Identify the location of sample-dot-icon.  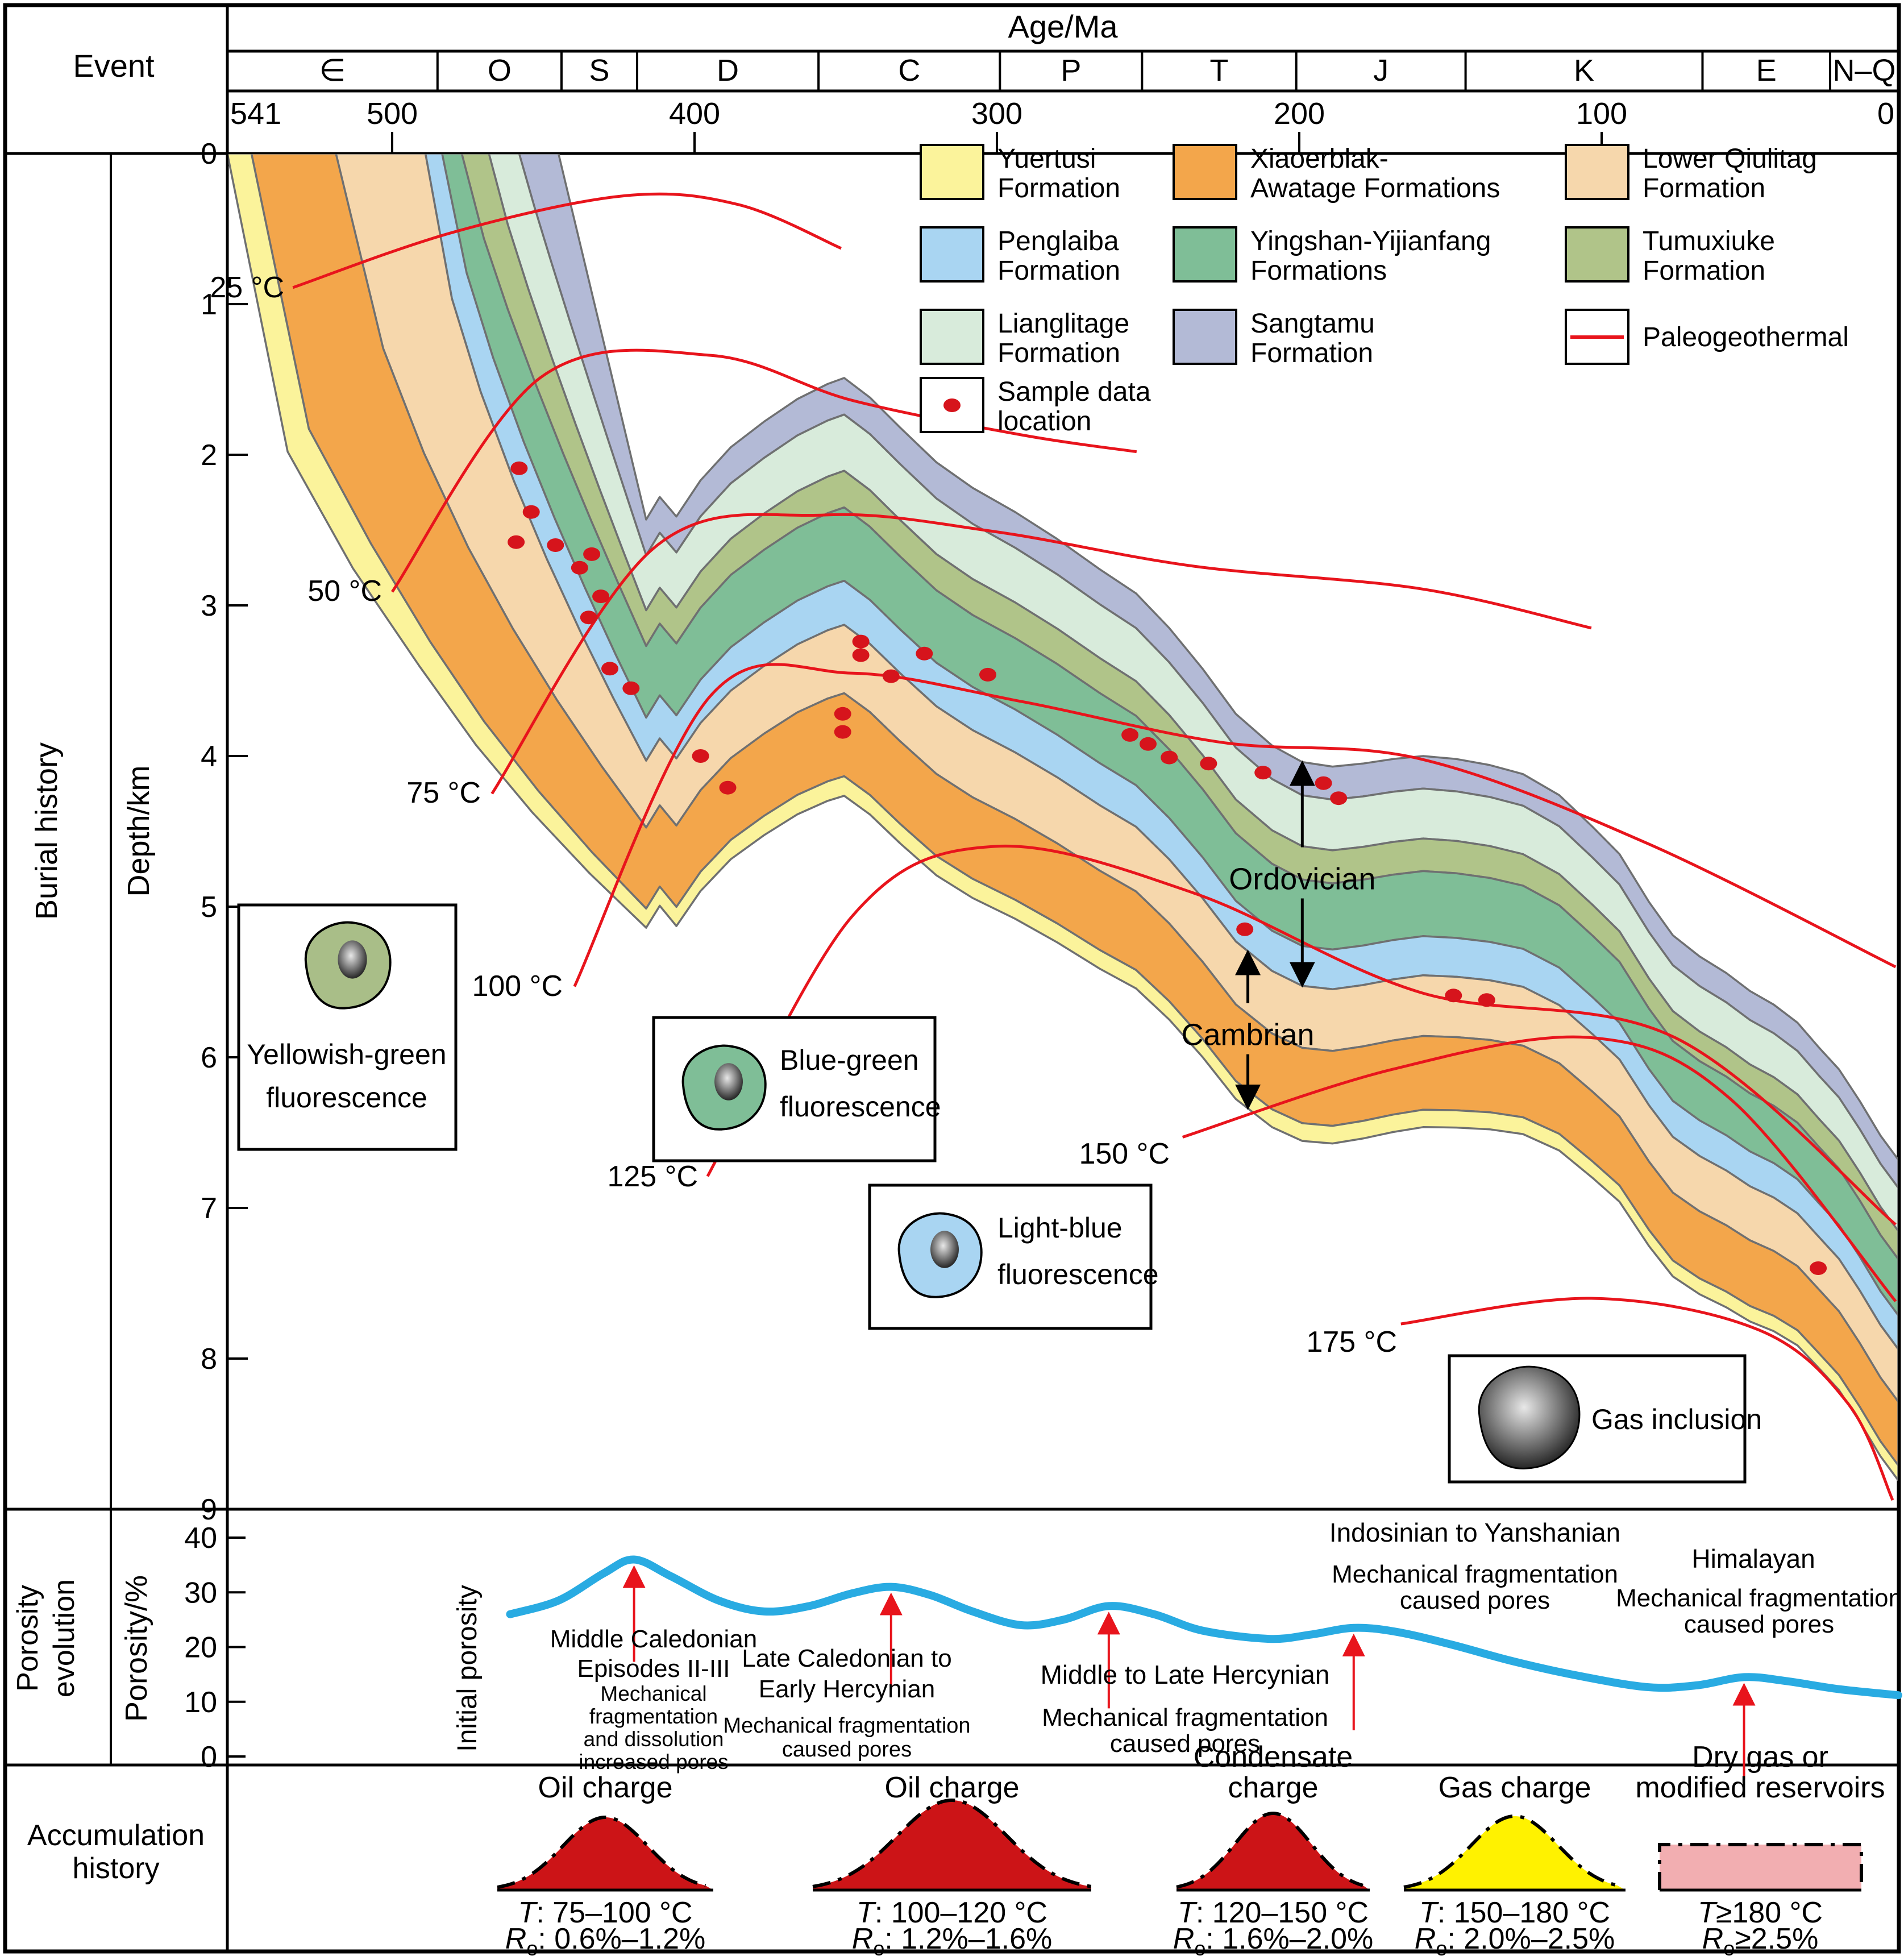
(952, 405).